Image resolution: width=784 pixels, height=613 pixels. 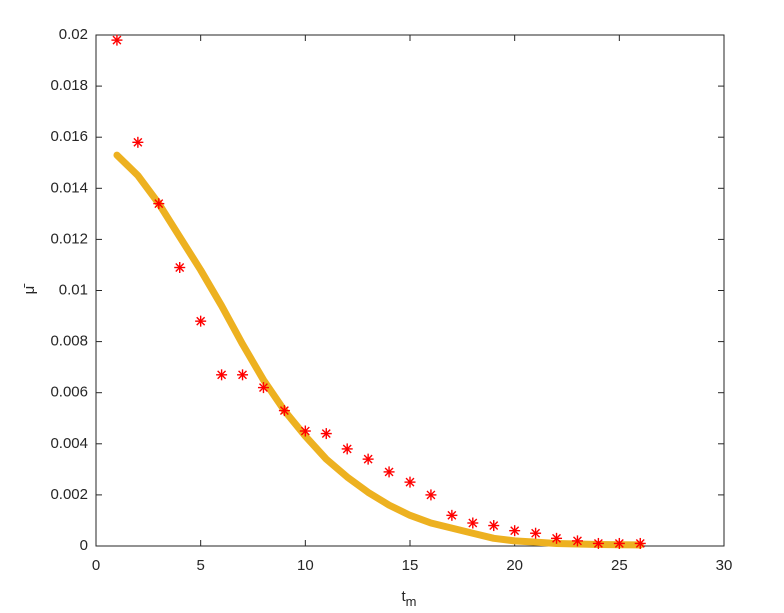 I want to click on y-tick-label: 0.016, so click(x=69, y=136).